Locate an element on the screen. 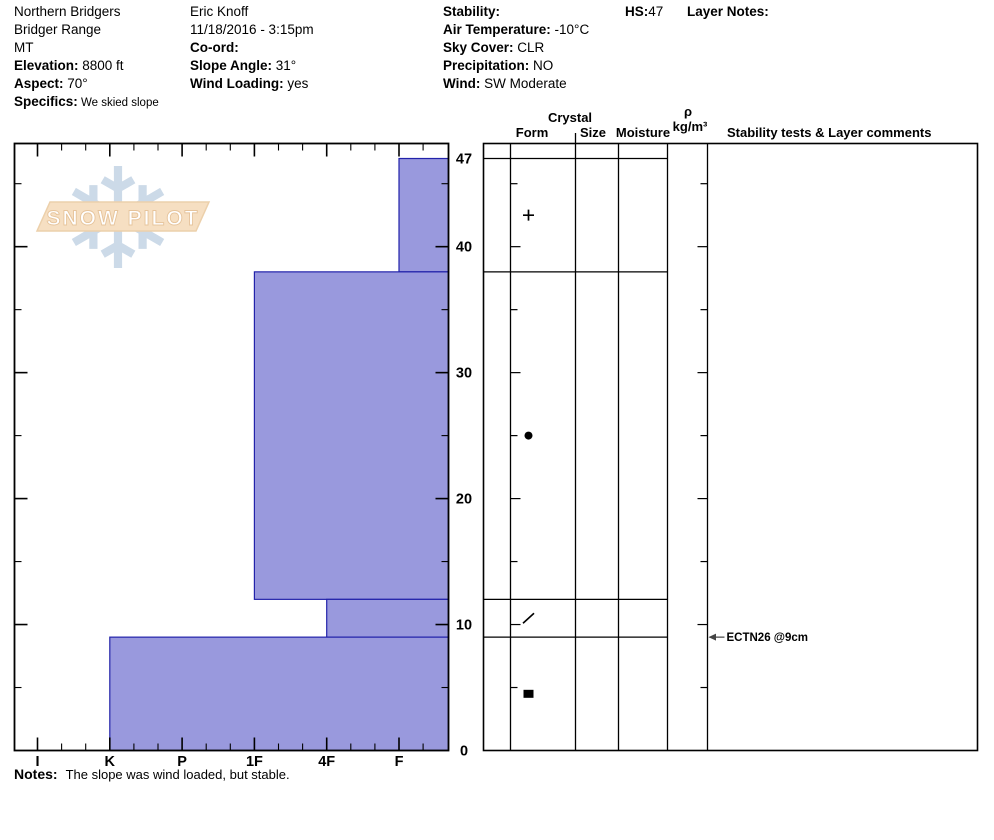  decomposing-fragments-symbol is located at coordinates (528, 618).